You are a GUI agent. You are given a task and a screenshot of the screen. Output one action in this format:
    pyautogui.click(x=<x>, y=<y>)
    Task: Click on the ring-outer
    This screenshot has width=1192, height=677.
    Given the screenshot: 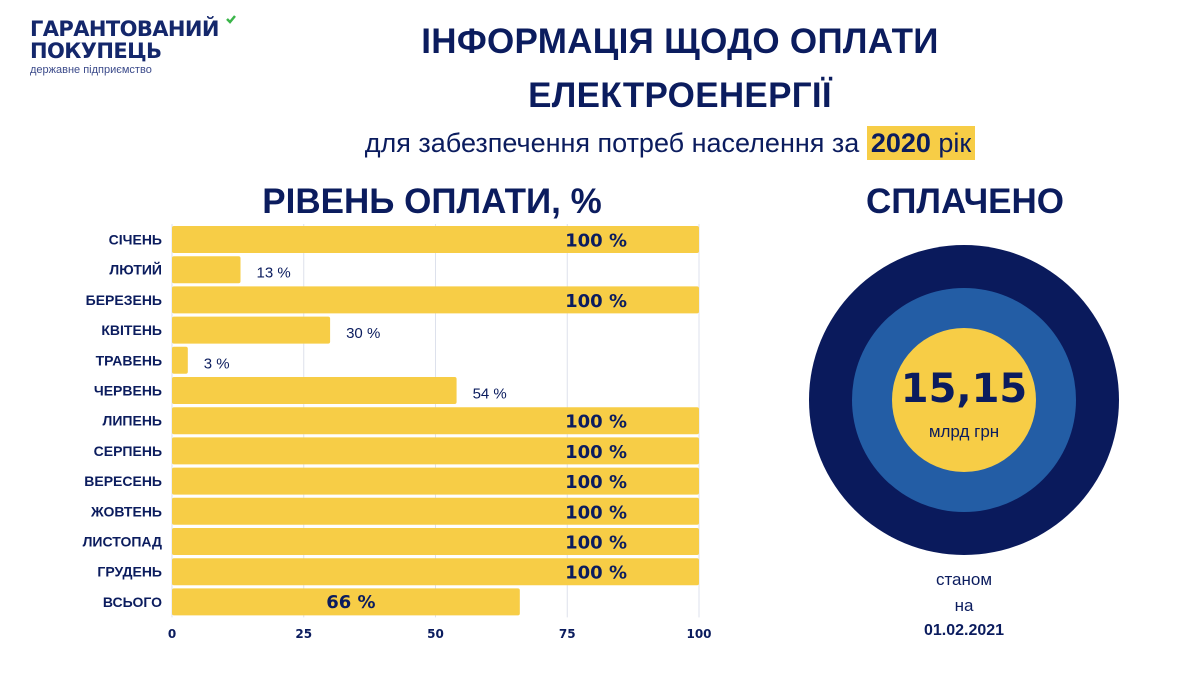 What is the action you would take?
    pyautogui.click(x=964, y=400)
    